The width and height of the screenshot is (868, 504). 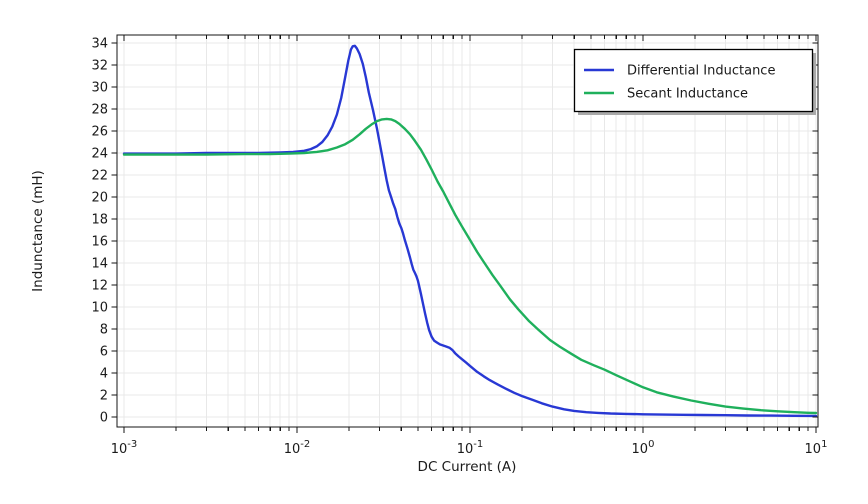 I want to click on y-tick-label: 0, so click(x=104, y=418).